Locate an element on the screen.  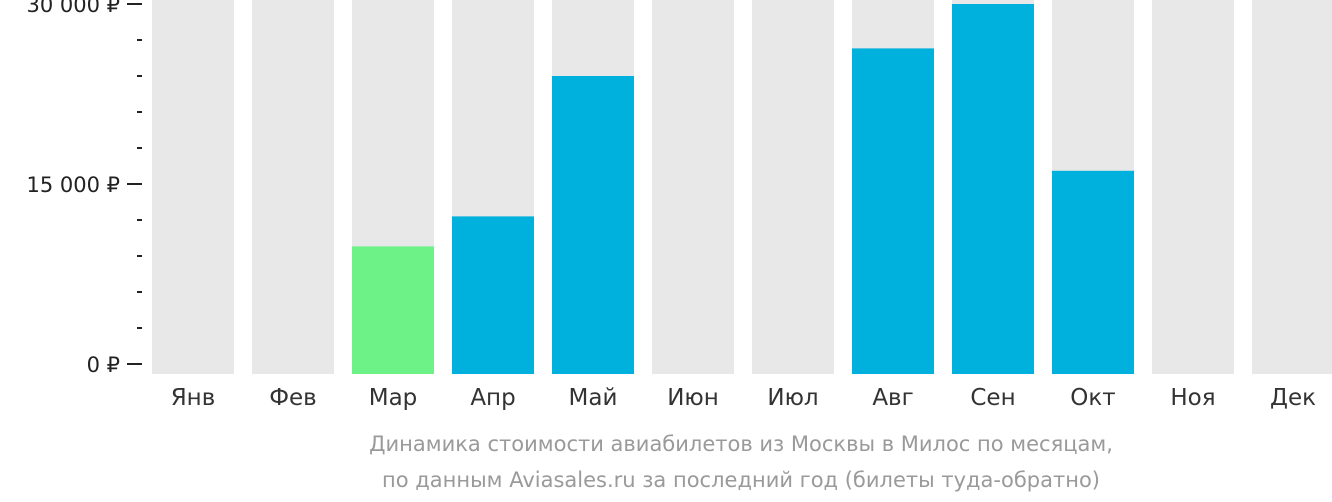
x-axis: Янв Фев Мар Апр Май Июн Июл Авг Сен Окт Ноя Дек is located at coordinates (743, 398).